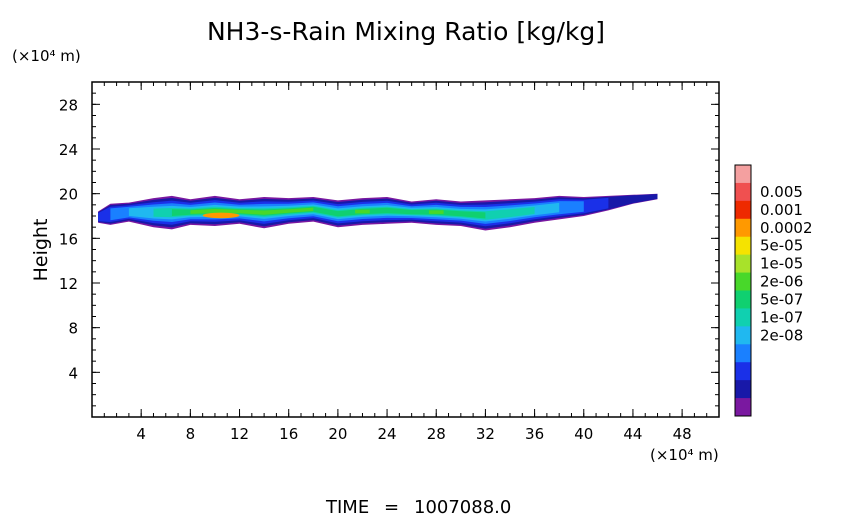  Describe the element at coordinates (682, 434) in the screenshot. I see `x-tick-label: 48` at that location.